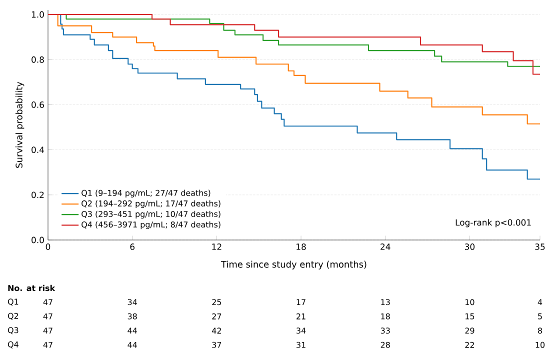 Image resolution: width=550 pixels, height=357 pixels. Describe the element at coordinates (217, 247) in the screenshot. I see `x-tick-label: 12` at that location.